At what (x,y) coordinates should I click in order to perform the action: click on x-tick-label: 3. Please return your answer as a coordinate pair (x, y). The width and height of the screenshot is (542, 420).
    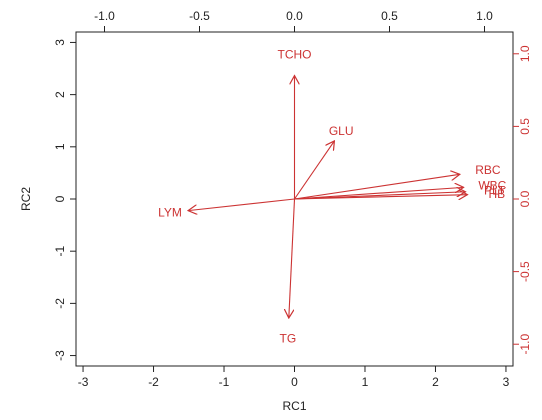
    Looking at the image, I should click on (506, 382).